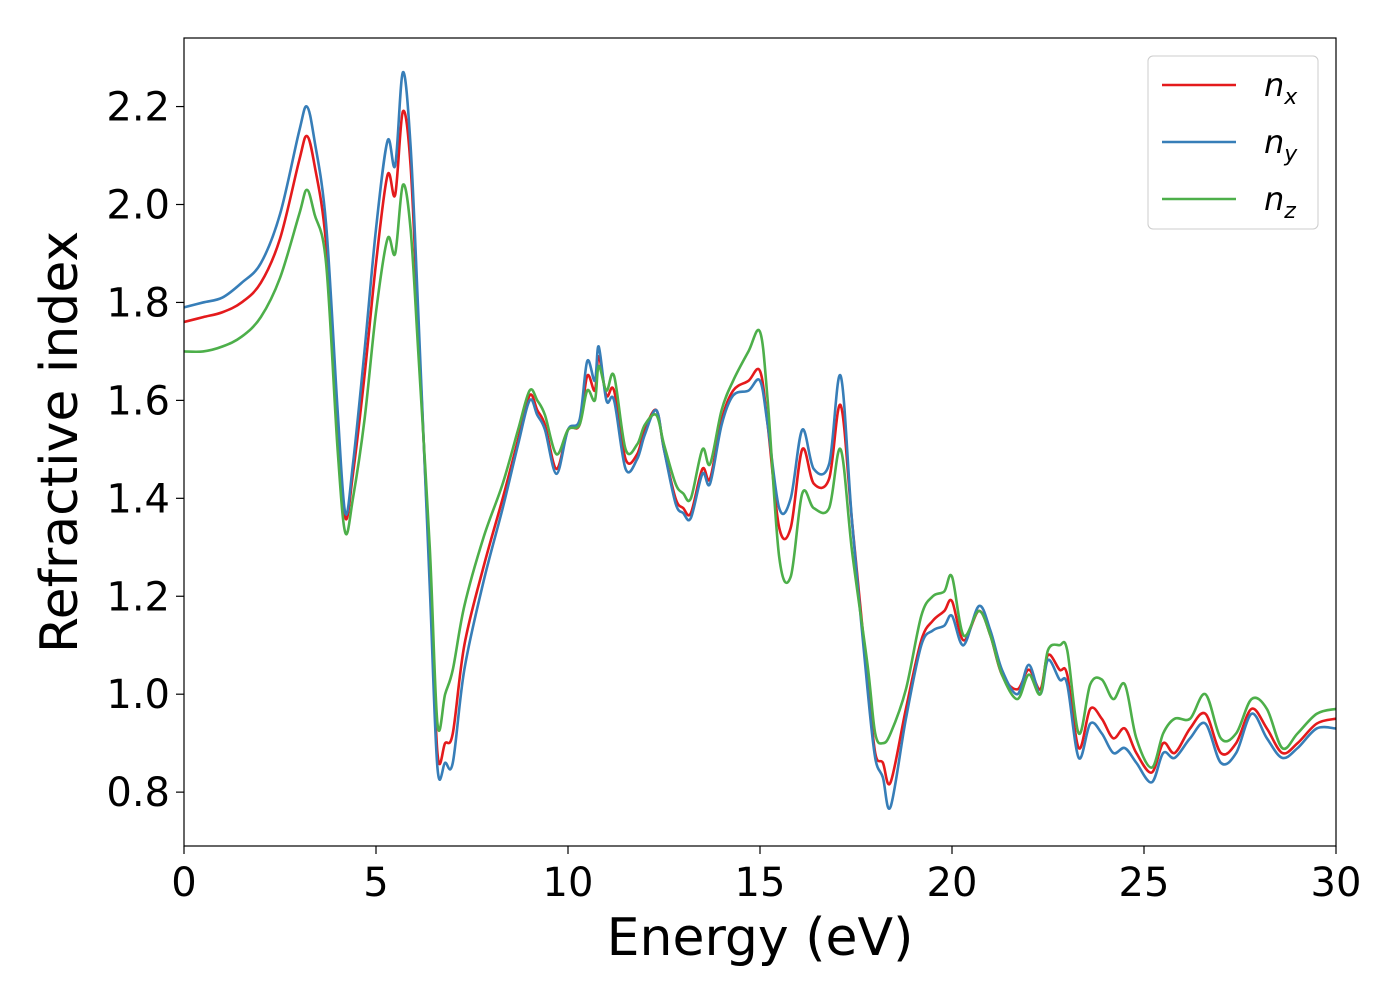 The width and height of the screenshot is (1400, 1000). What do you see at coordinates (145, 450) in the screenshot?
I see `y-axis: 0.8 1.0 1.2 1.4 1.6 1.8 2.0 2.2` at bounding box center [145, 450].